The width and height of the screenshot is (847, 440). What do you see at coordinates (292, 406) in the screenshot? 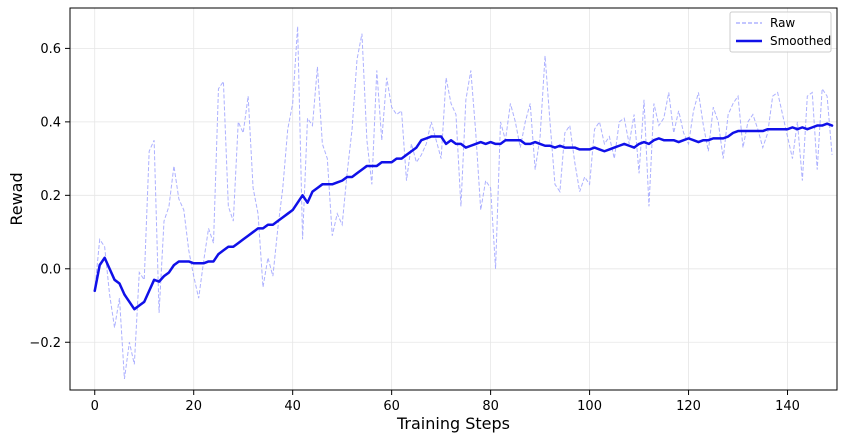
I see `x-tick-label: 40` at bounding box center [292, 406].